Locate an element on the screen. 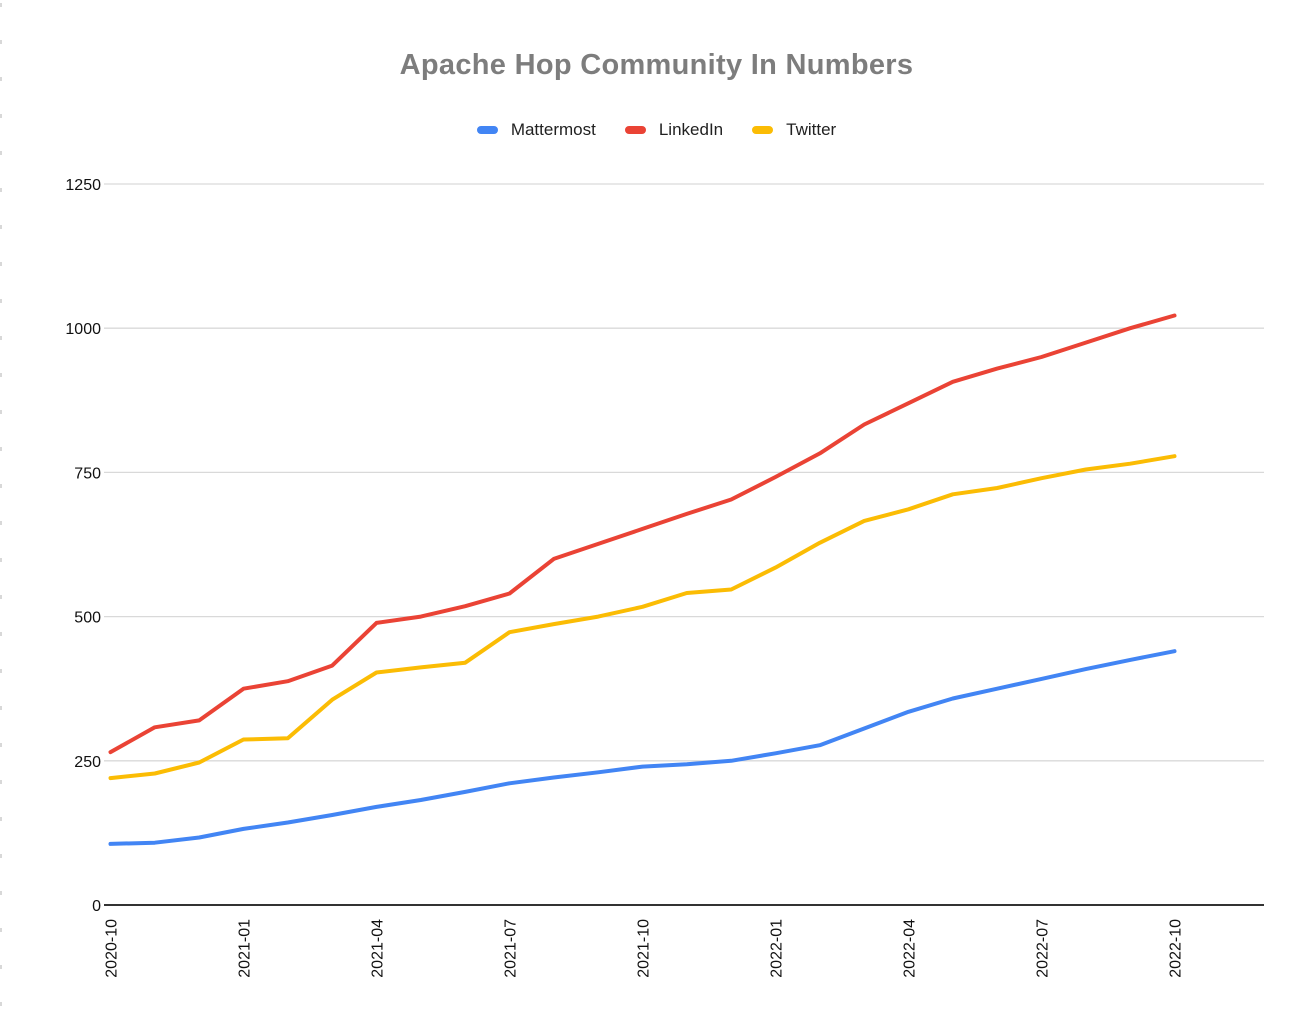  legend-label-linkedin: LinkedIn is located at coordinates (691, 129).